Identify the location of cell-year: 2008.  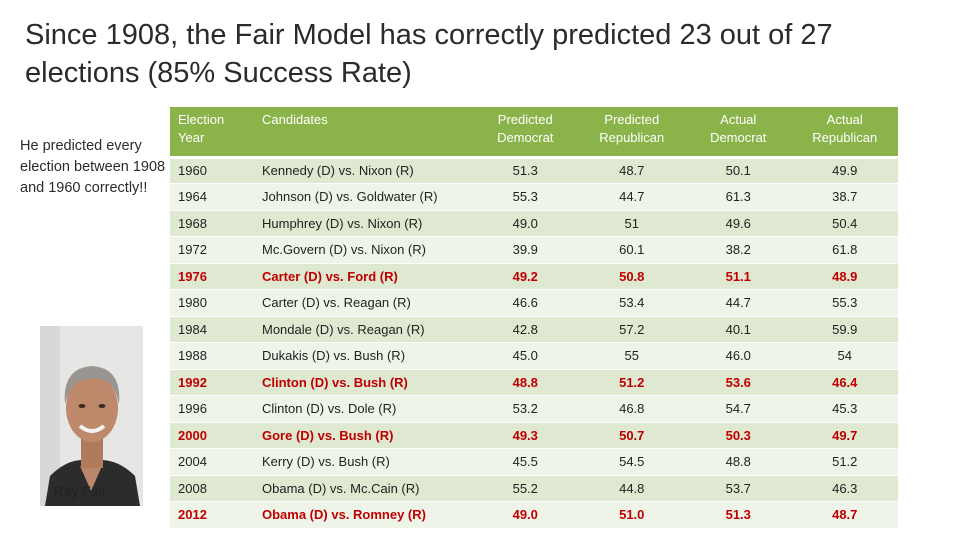
(212, 488).